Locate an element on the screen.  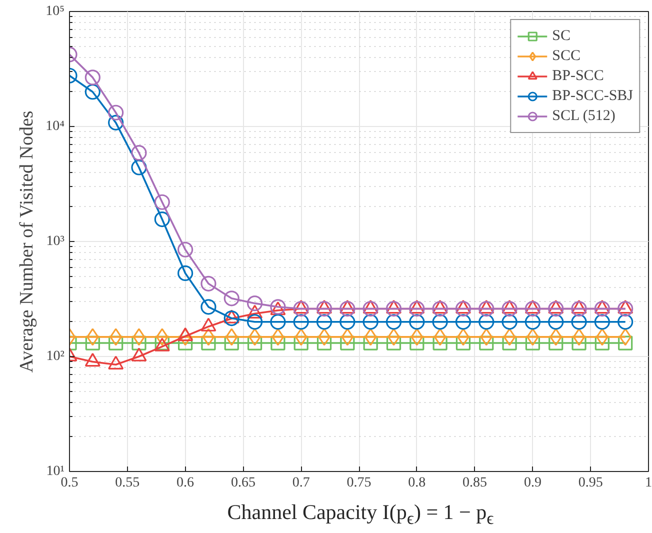
x-tick-label: 0.6 is located at coordinates (185, 483).